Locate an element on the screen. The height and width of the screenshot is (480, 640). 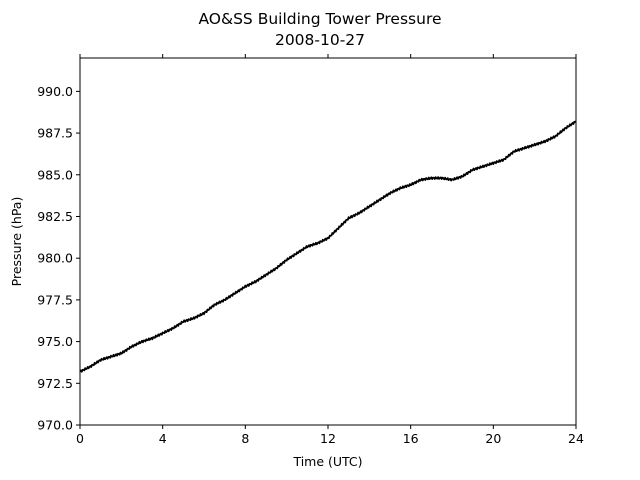
chart-title: AO&SS Building Tower Pressure is located at coordinates (319, 19).